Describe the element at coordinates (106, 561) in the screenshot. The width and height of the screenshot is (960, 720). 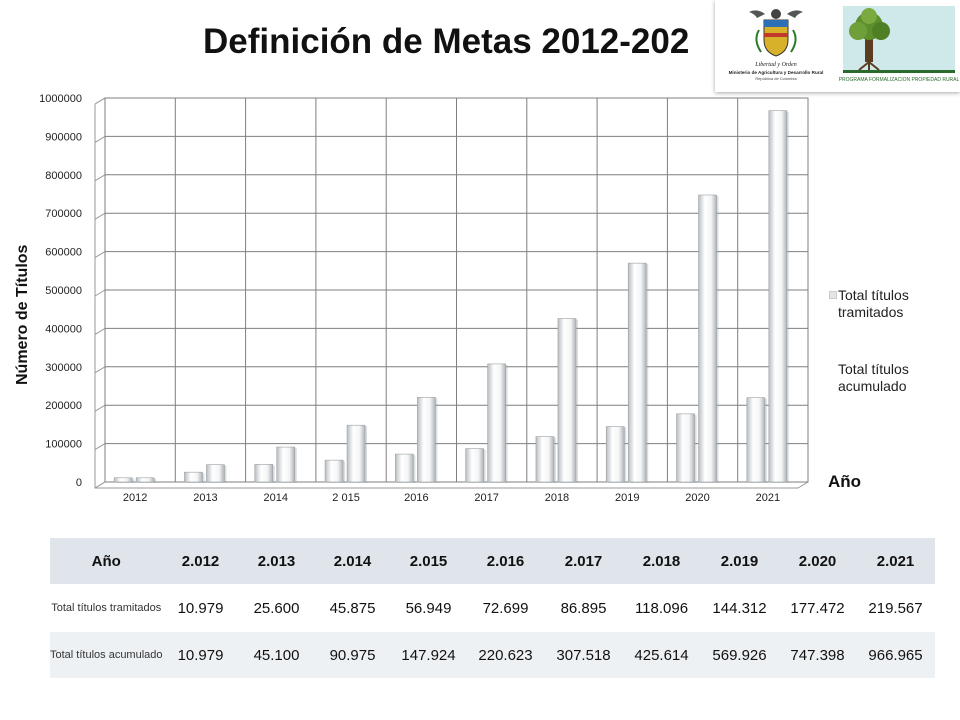
I see `table-header-year-label: Año` at that location.